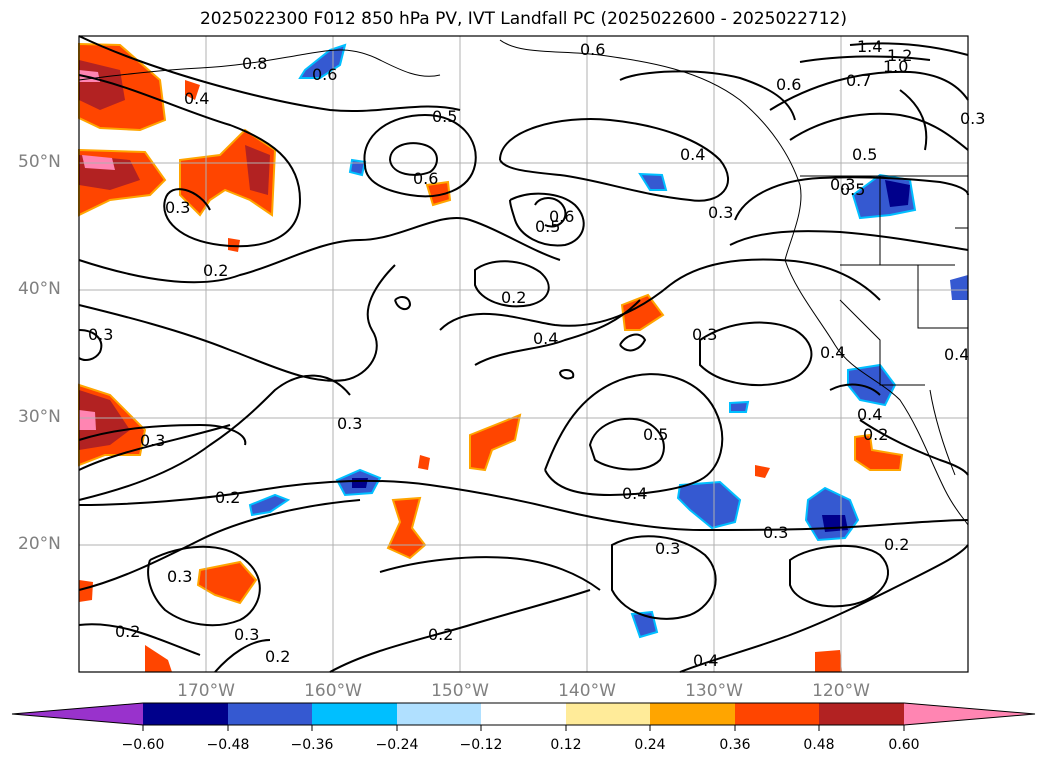 The width and height of the screenshot is (1047, 765). I want to click on contour-label: 1.2, so click(899, 55).